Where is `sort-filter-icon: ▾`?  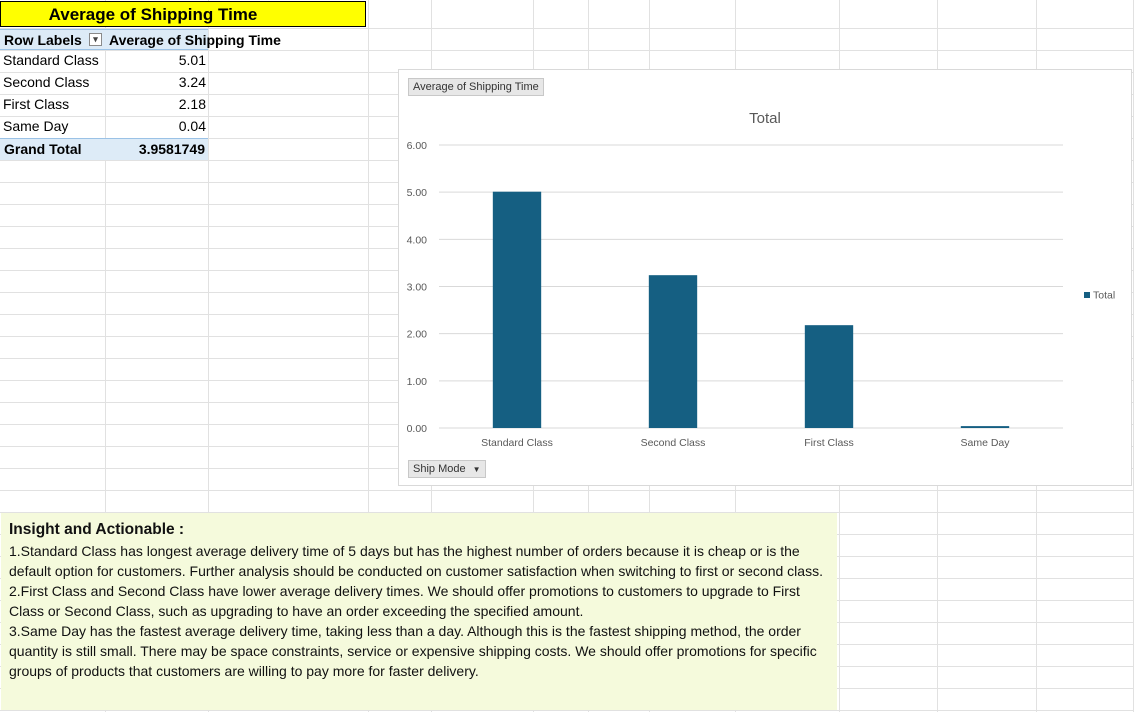
sort-filter-icon: ▾ is located at coordinates (95, 39).